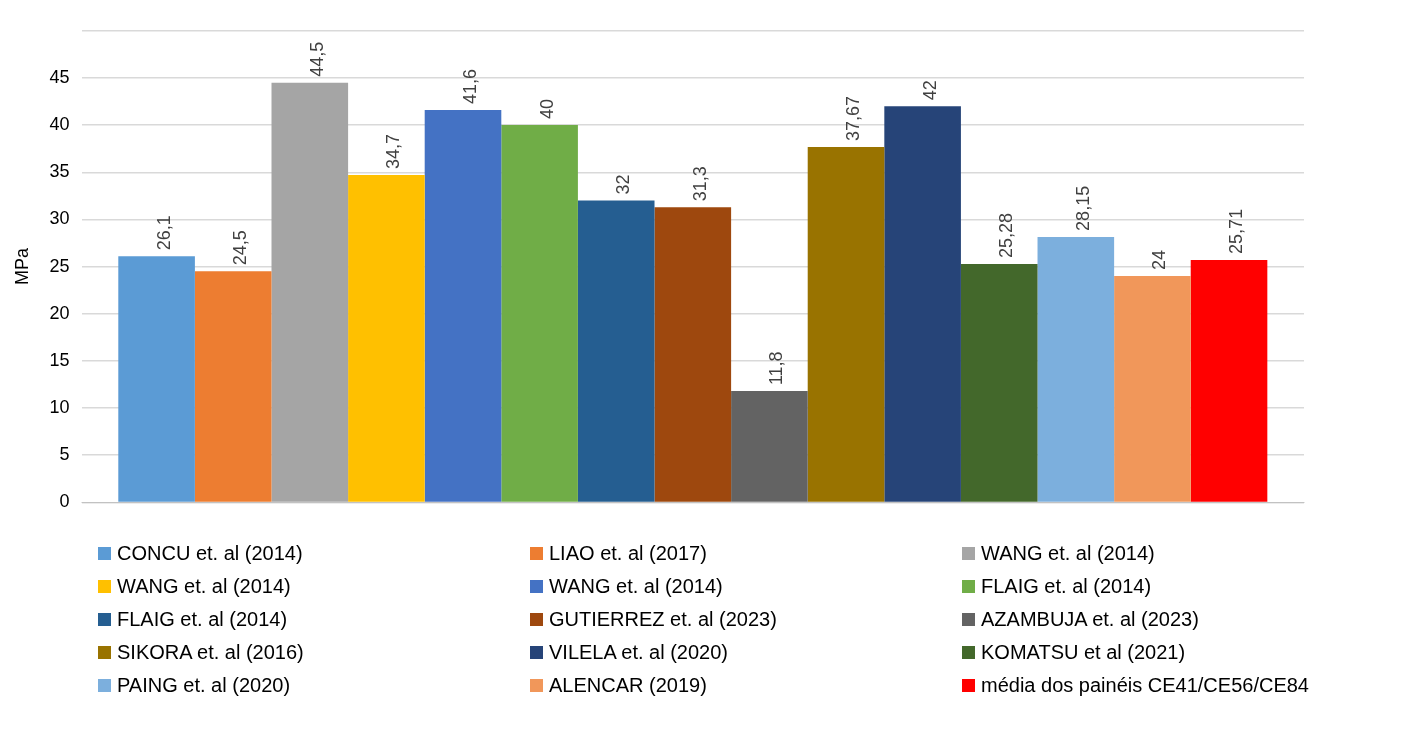 This screenshot has width=1402, height=742. Describe the element at coordinates (59, 407) in the screenshot. I see `y-tick-label: 10` at that location.